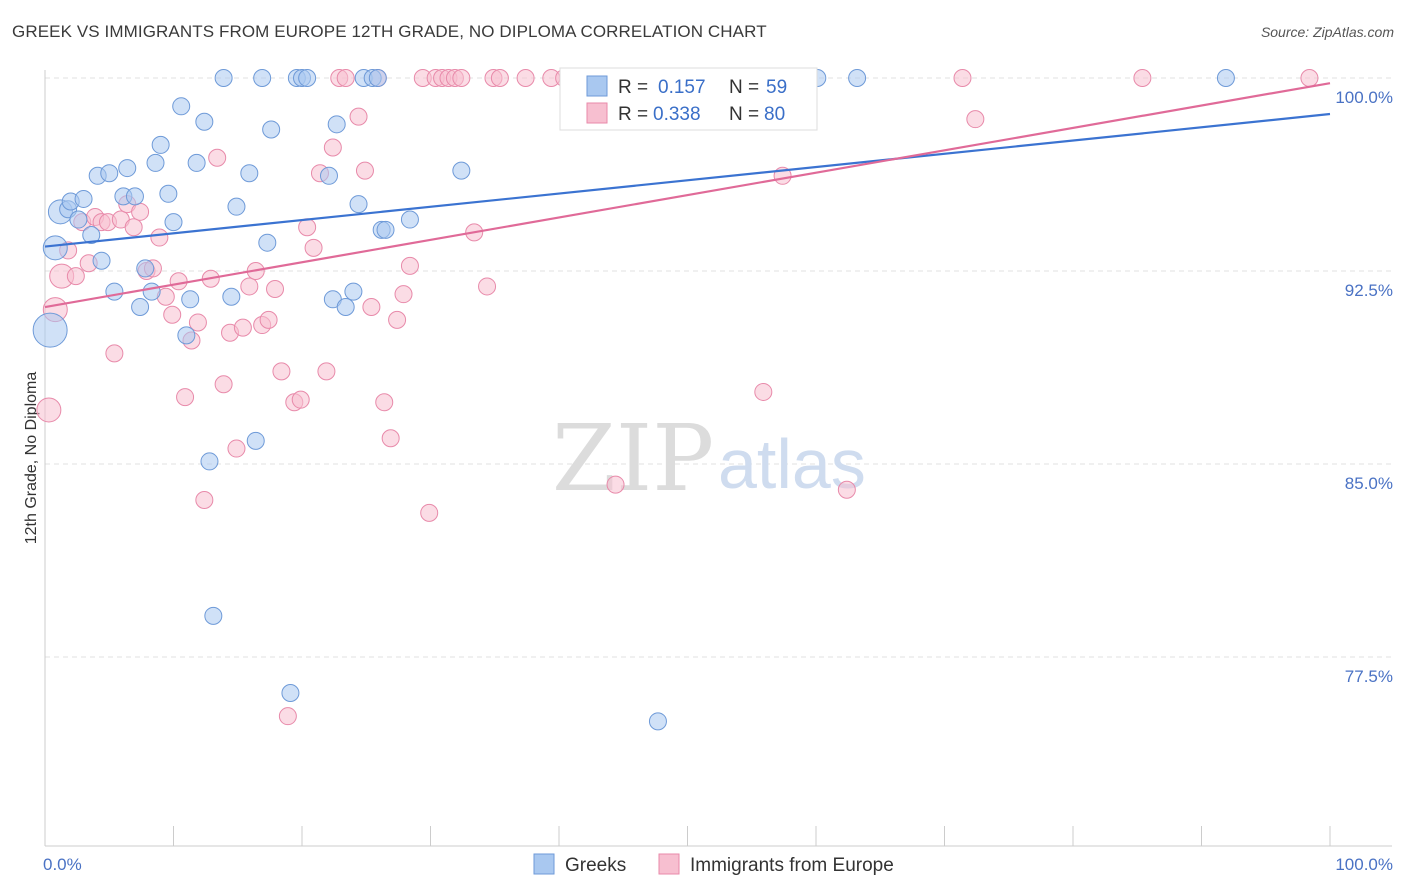 The width and height of the screenshot is (1406, 892). What do you see at coordinates (713, 864) in the screenshot?
I see `series-legend: Greeks Immigrants from Europe` at bounding box center [713, 864].